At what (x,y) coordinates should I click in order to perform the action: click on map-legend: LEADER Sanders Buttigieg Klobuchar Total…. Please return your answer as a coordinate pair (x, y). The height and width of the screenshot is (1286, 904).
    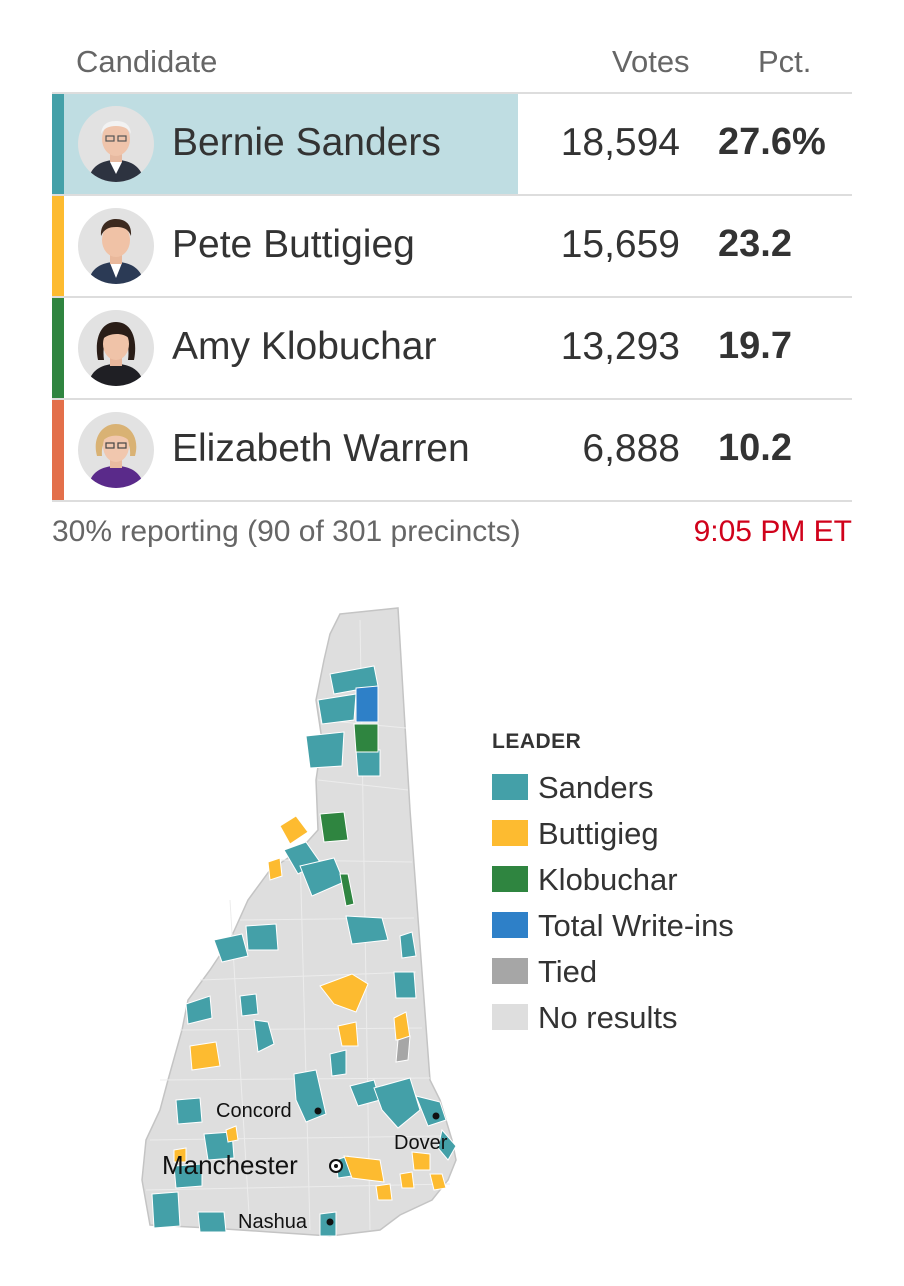
    Looking at the image, I should click on (642, 886).